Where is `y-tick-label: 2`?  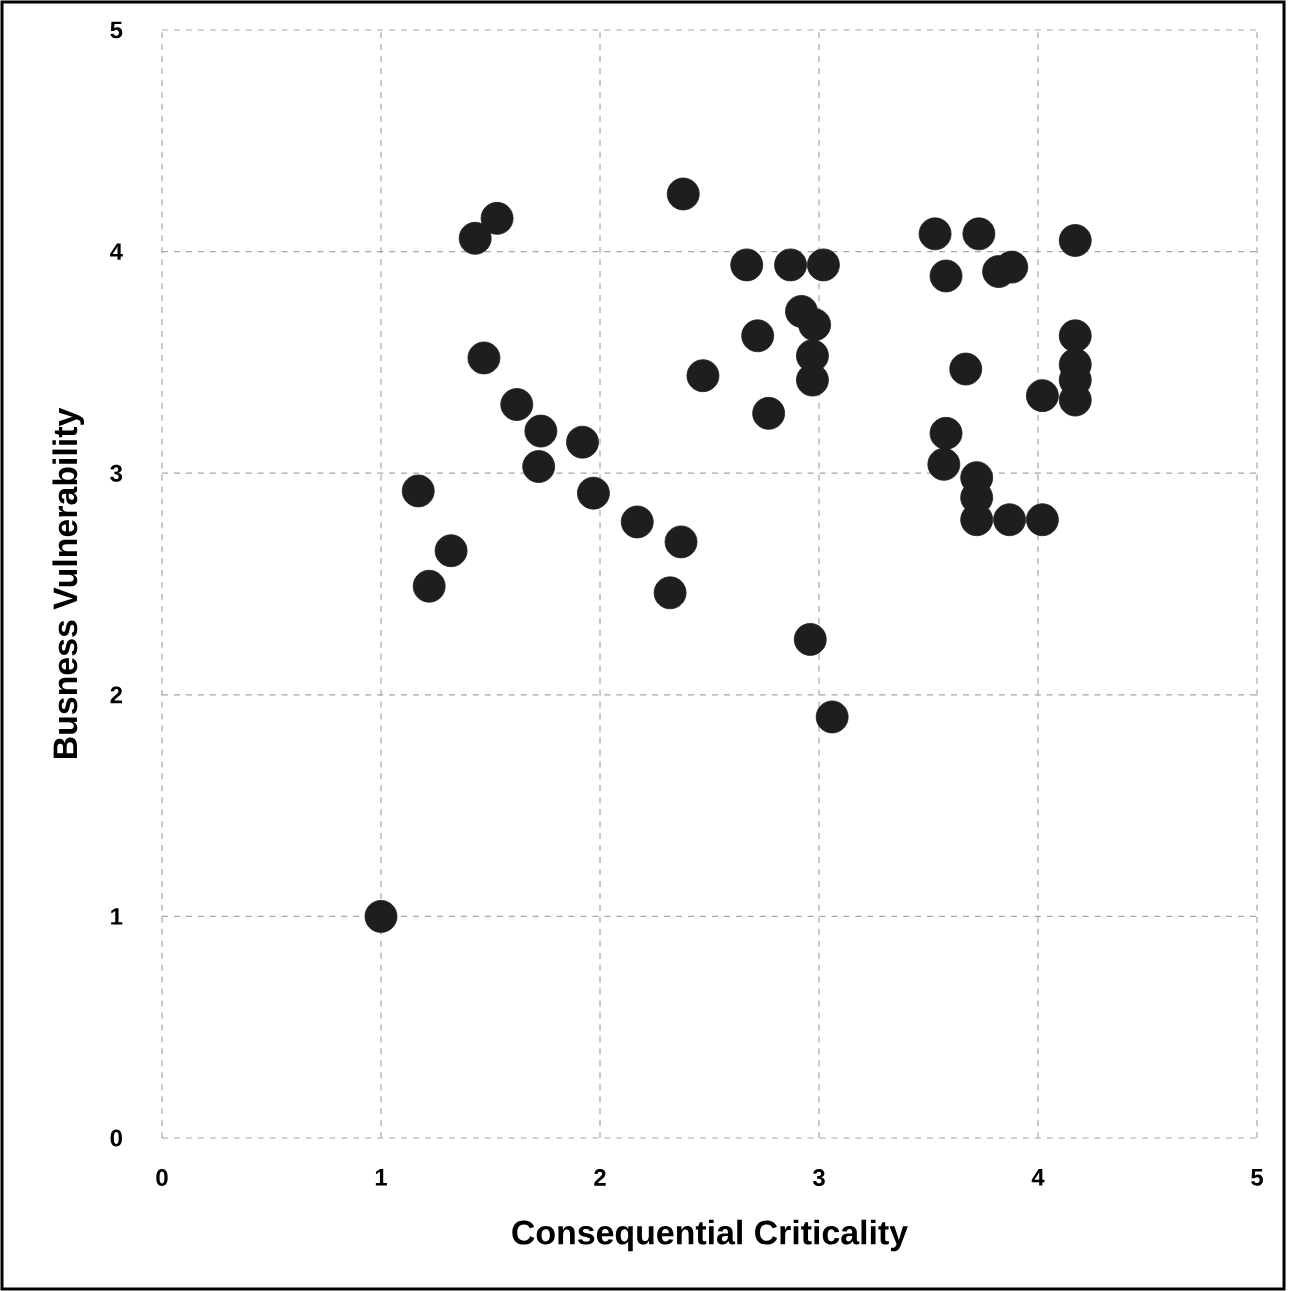
y-tick-label: 2 is located at coordinates (116, 695).